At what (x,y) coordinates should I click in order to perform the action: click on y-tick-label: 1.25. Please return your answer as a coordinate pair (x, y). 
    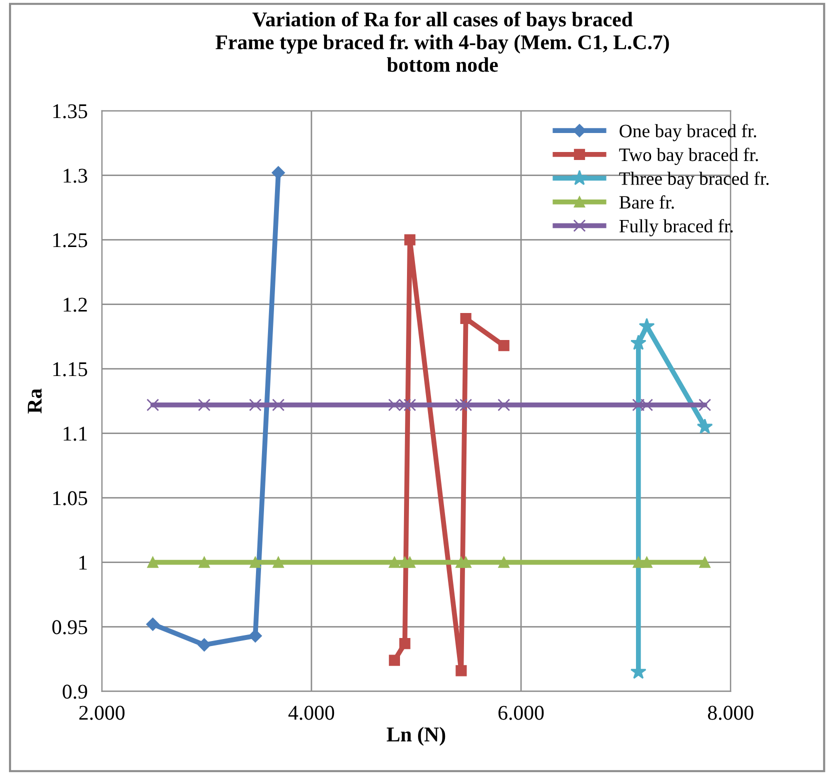
    Looking at the image, I should click on (70, 240).